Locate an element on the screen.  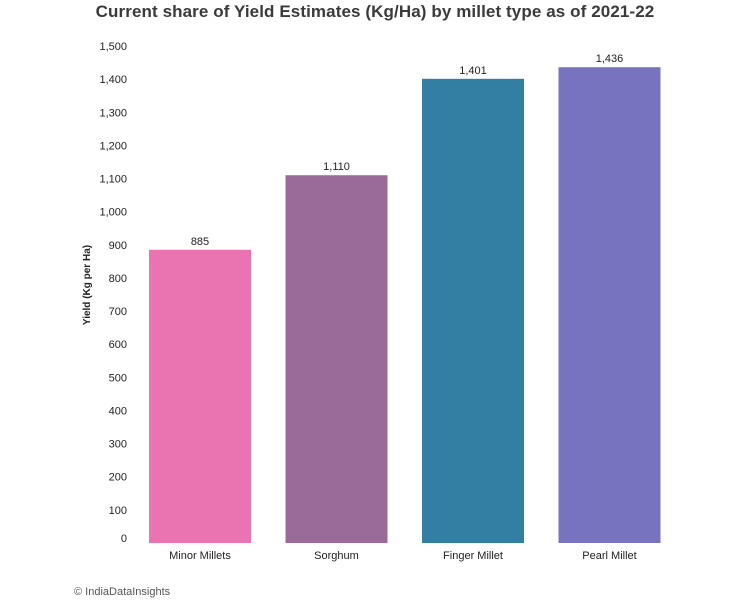
y-tick-label: 500 is located at coordinates (118, 378).